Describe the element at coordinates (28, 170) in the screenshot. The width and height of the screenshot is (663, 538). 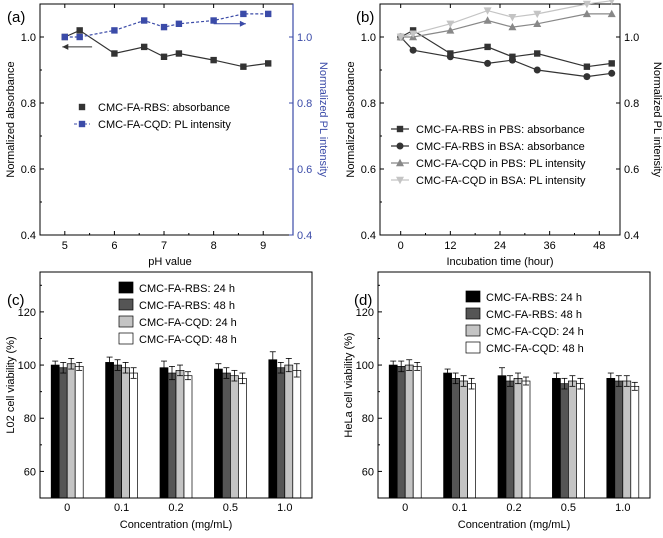
I see `y-tick-label: 0.6` at that location.